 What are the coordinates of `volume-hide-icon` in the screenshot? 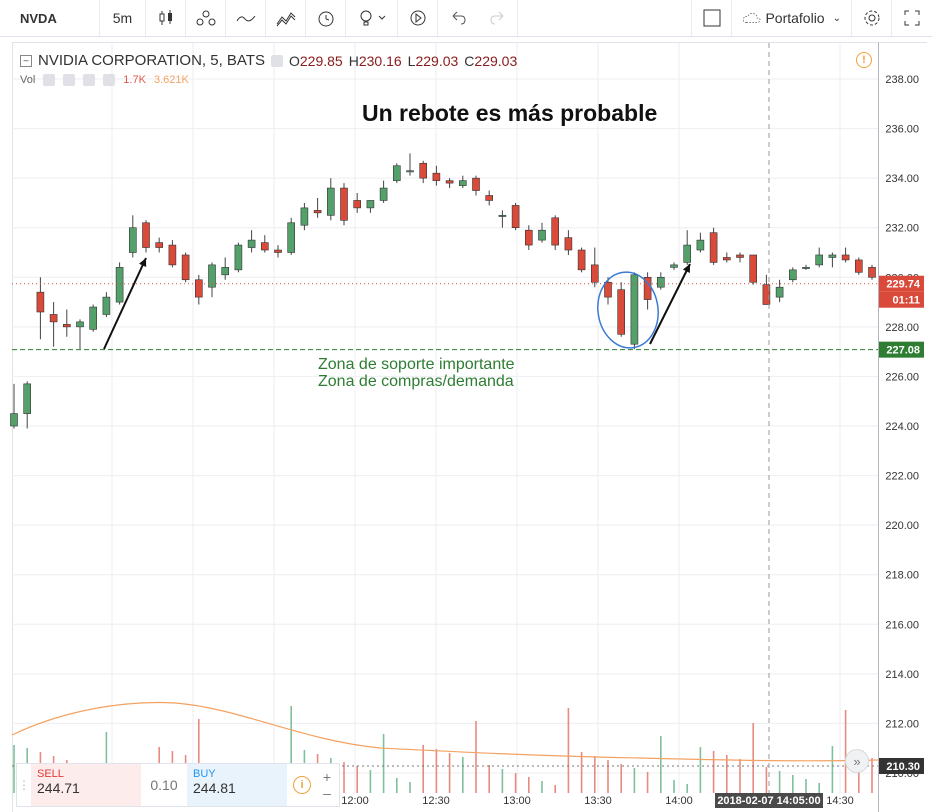 It's located at (69, 80).